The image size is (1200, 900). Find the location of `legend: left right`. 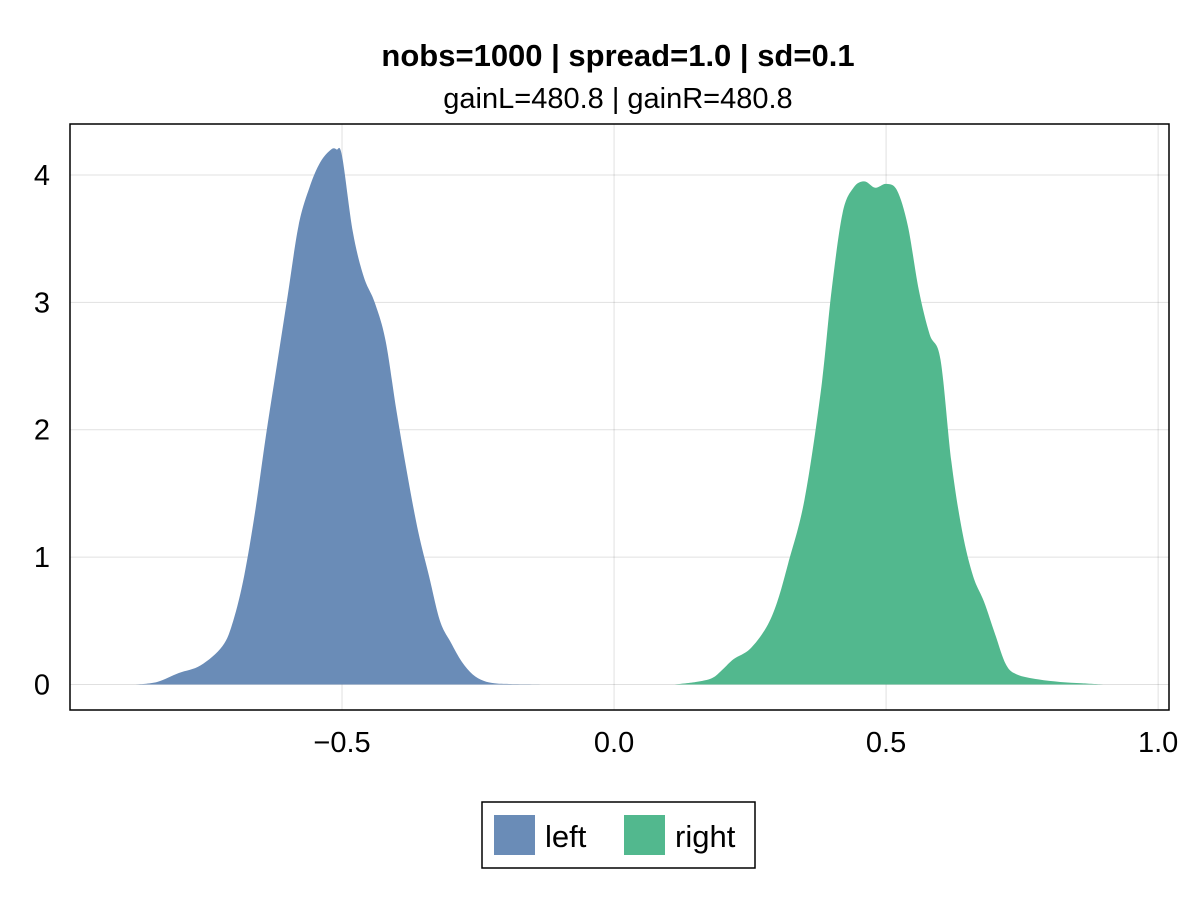

legend: left right is located at coordinates (618, 835).